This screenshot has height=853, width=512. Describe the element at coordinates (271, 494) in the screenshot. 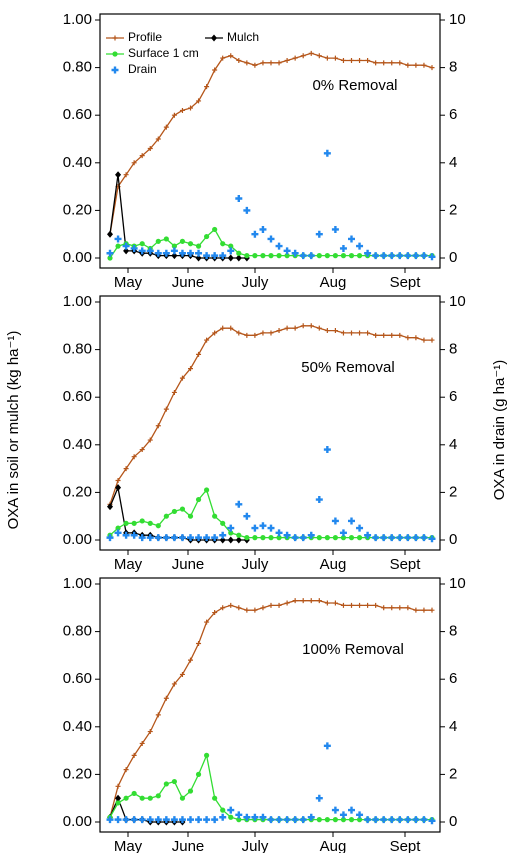

I see `series` at that location.